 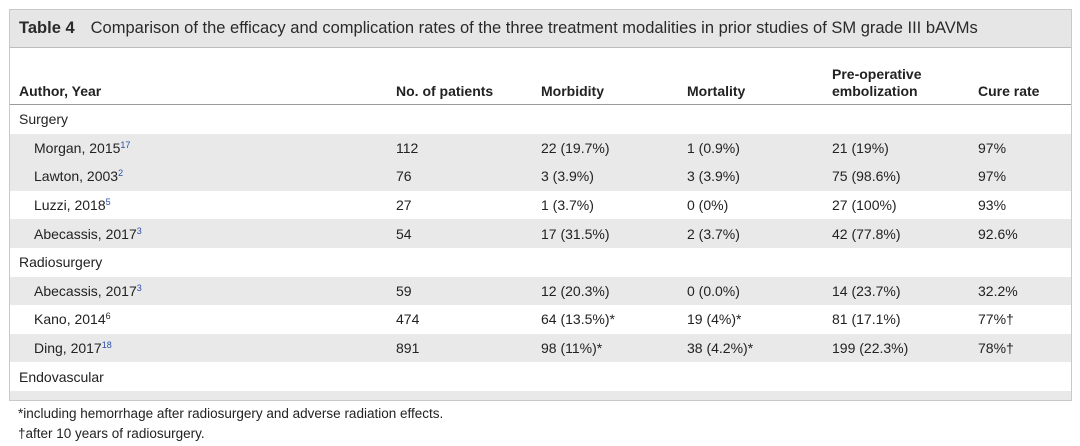 What do you see at coordinates (759, 148) in the screenshot?
I see `mortality-cell: 1 (0.9%)` at bounding box center [759, 148].